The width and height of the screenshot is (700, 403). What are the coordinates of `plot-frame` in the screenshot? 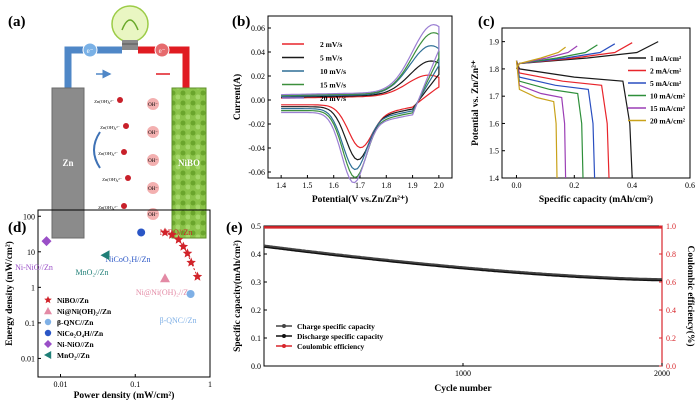 It's located at (124, 293).